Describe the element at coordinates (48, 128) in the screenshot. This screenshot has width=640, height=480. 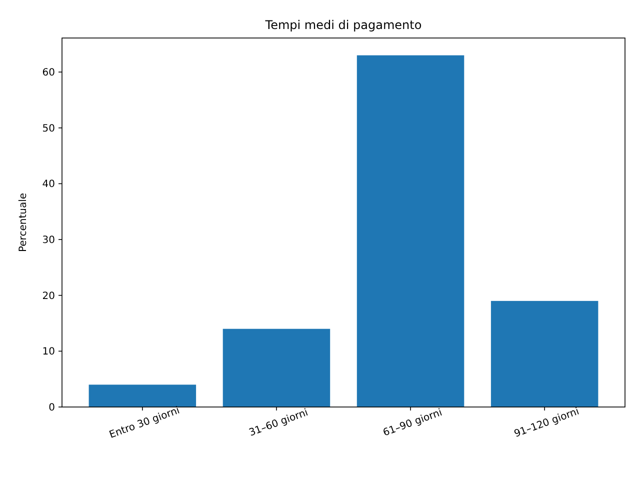
I see `y-tick-label: 50` at that location.